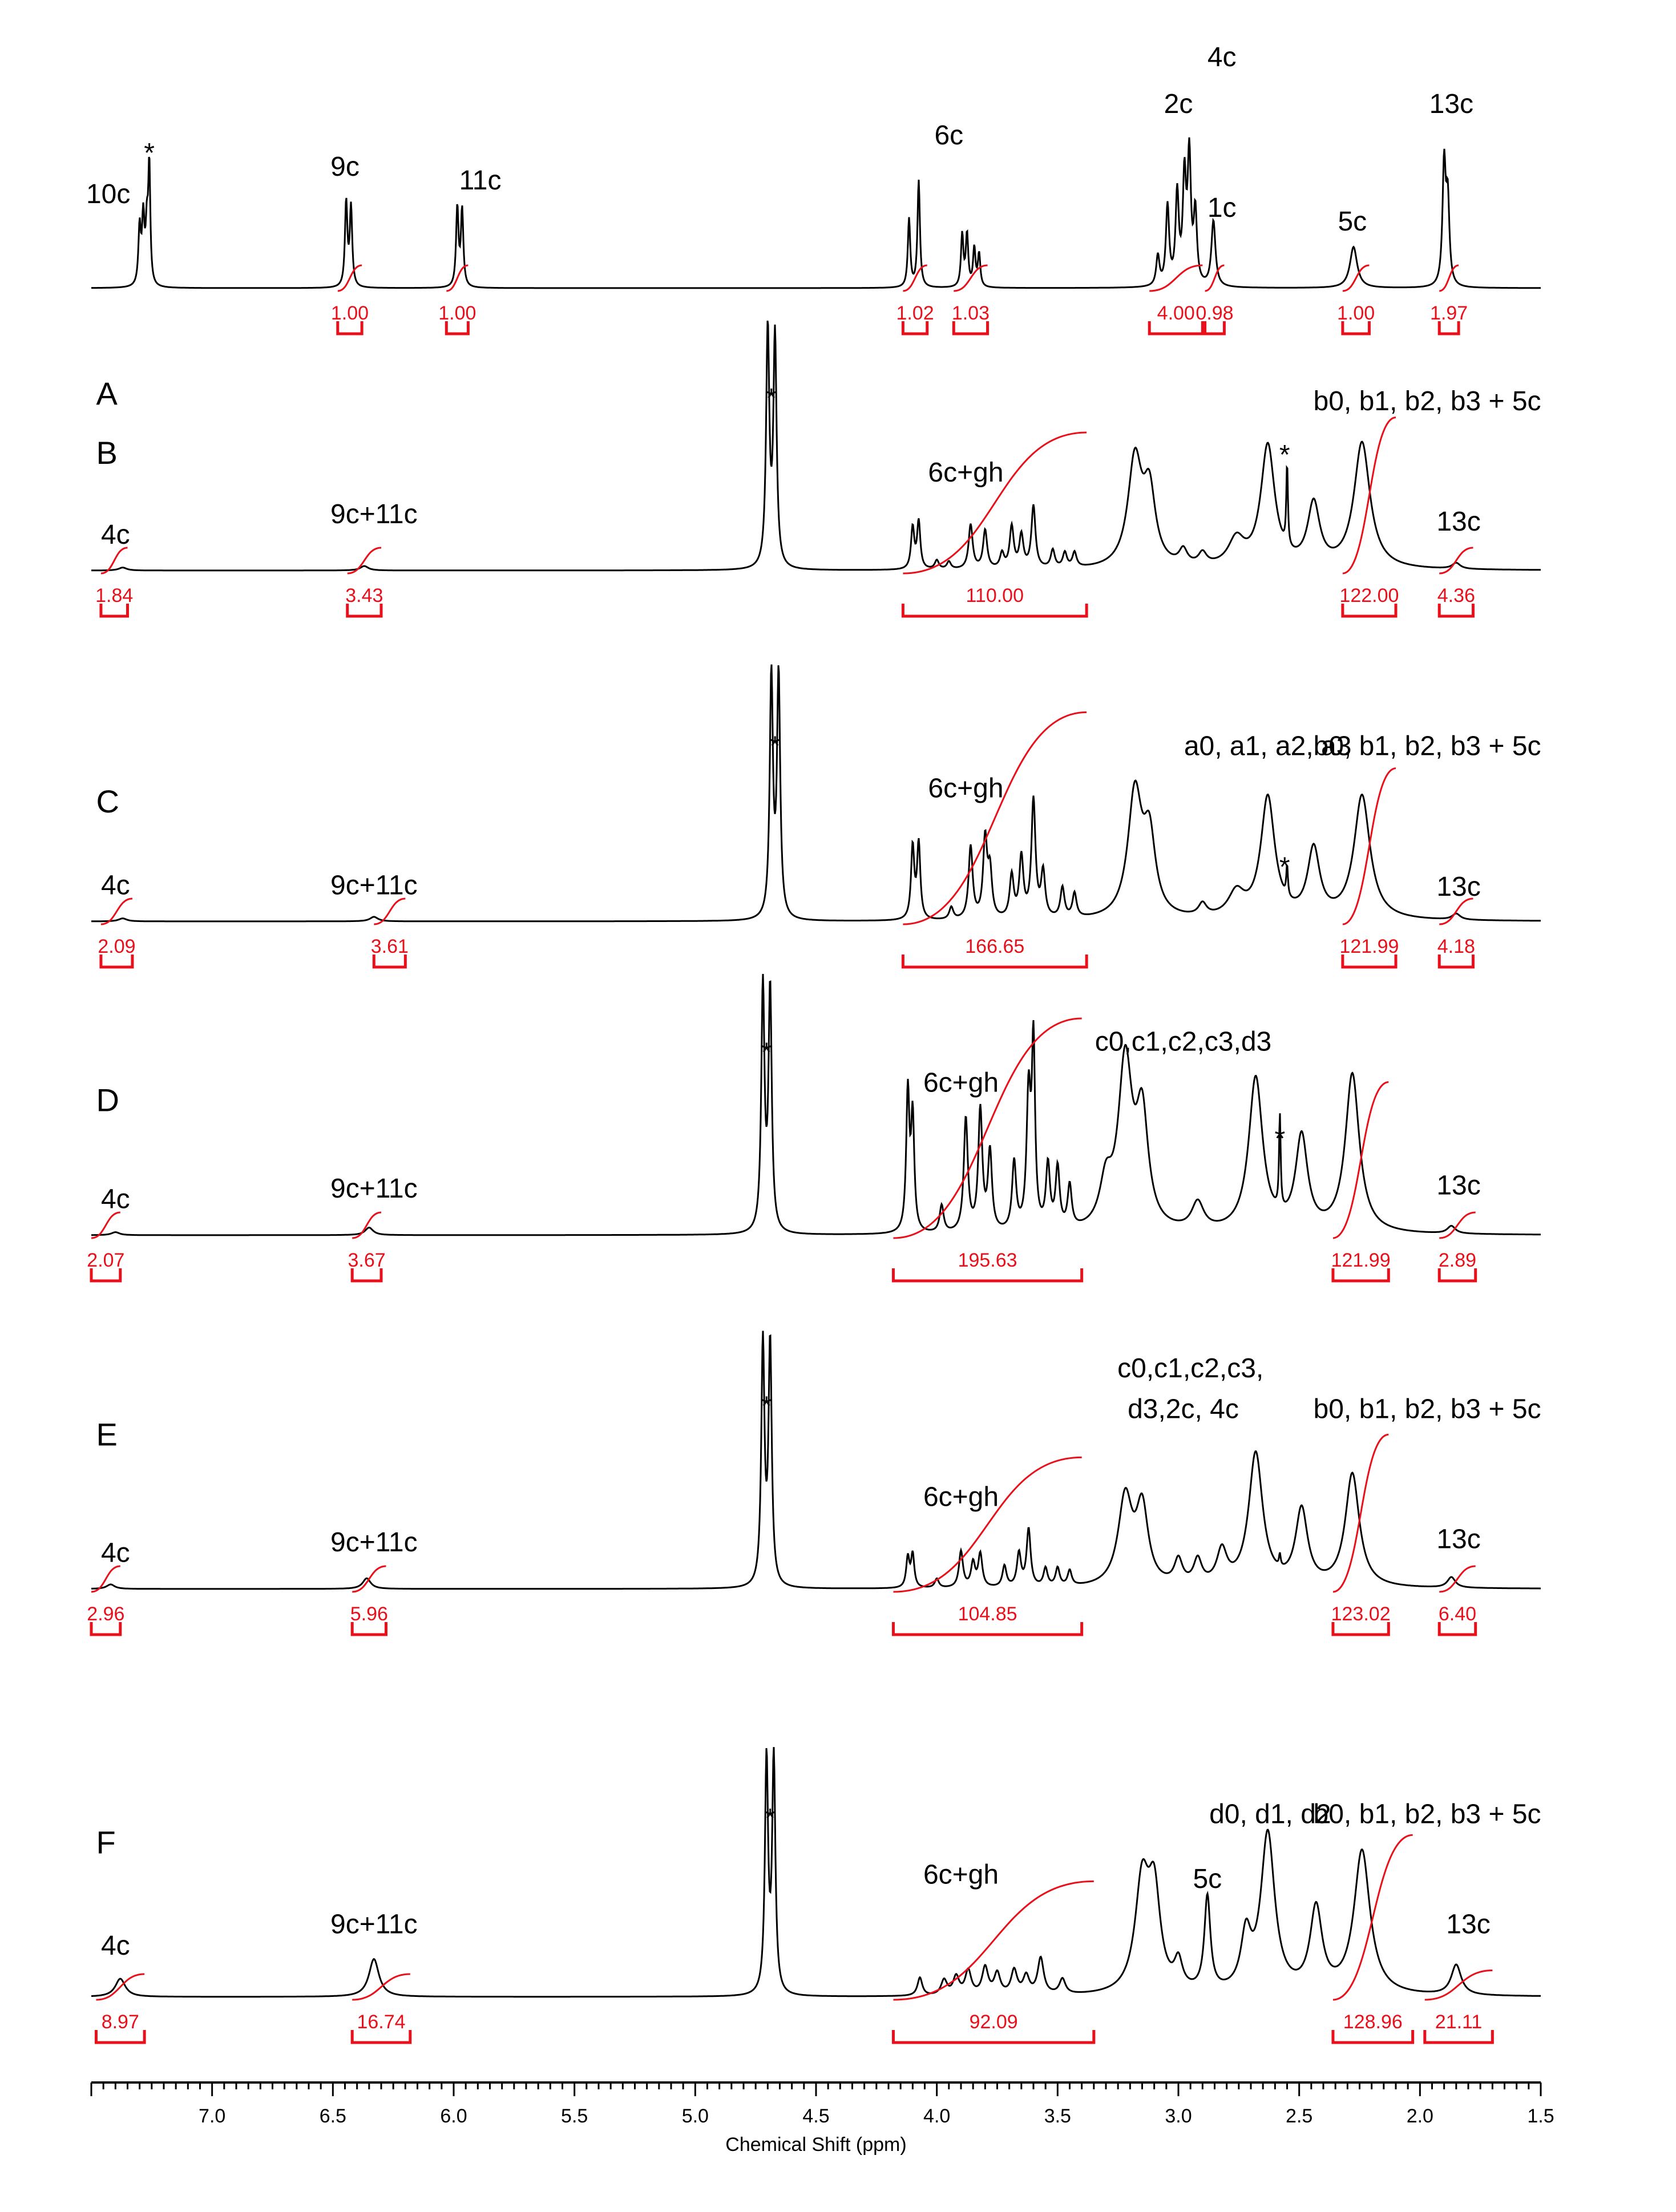 The image size is (1676, 2212). Describe the element at coordinates (364, 595) in the screenshot. I see `integral-value: 3.43` at that location.